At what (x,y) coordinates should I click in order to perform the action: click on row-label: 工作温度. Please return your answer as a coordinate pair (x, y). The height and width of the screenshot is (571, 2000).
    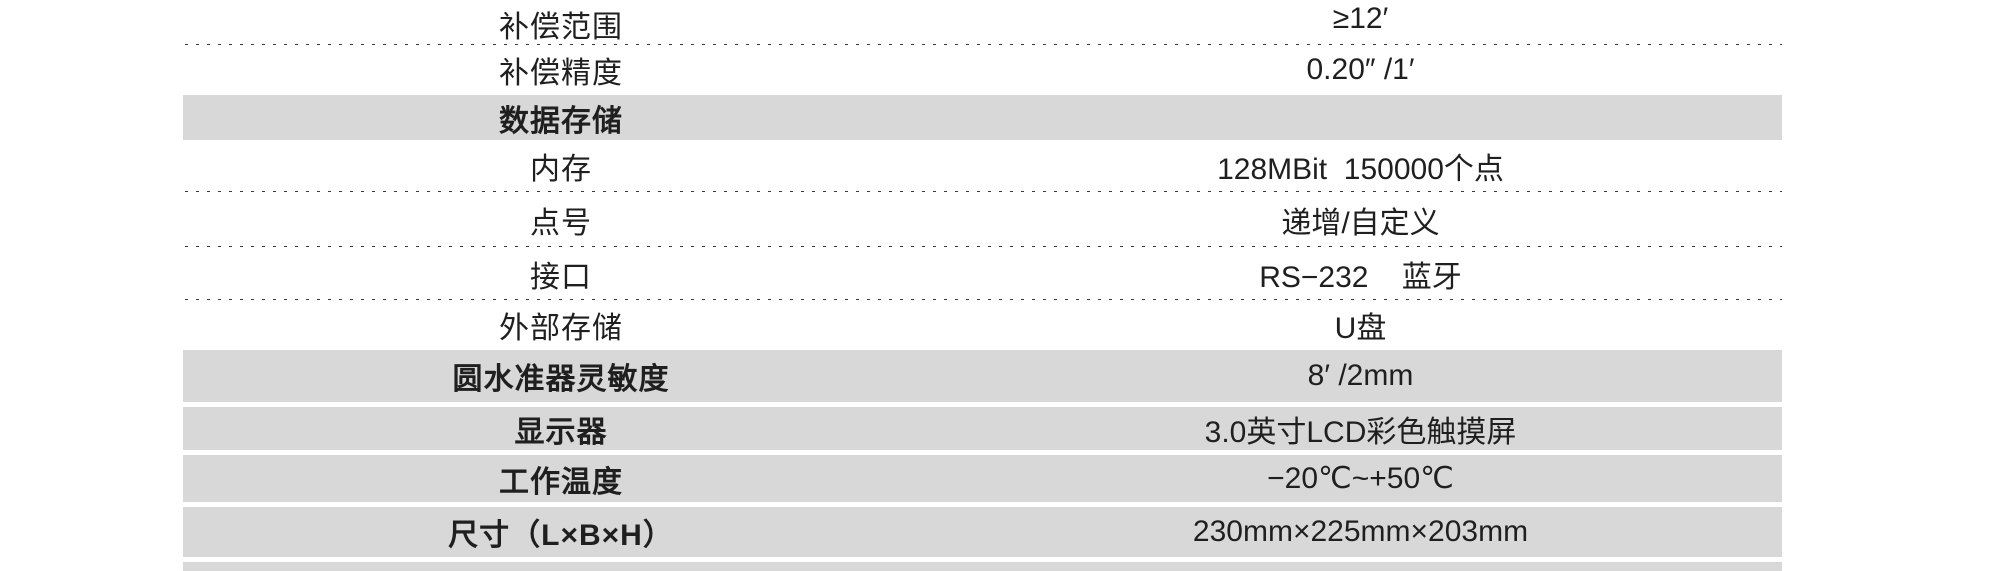
    Looking at the image, I should click on (561, 482).